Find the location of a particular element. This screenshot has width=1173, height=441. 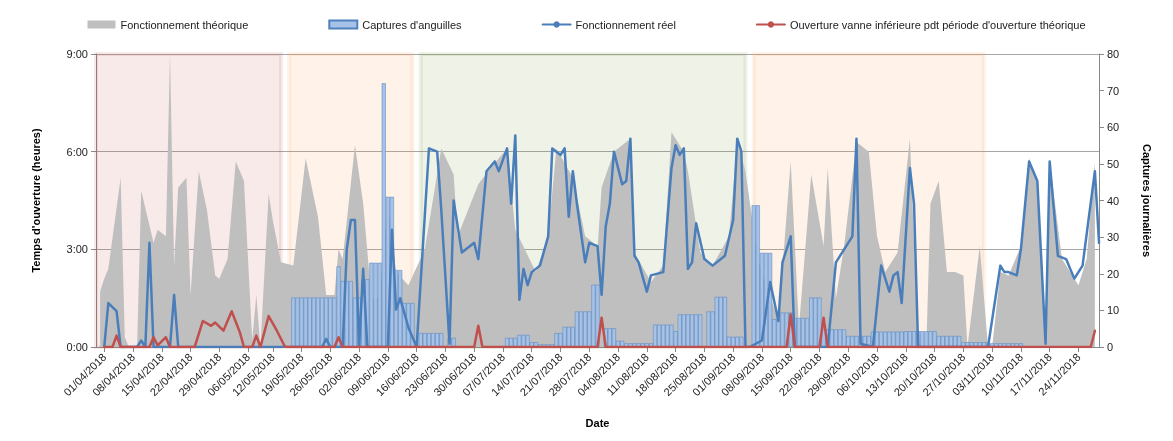

y-tick-label: 3:00 is located at coordinates (77, 249).